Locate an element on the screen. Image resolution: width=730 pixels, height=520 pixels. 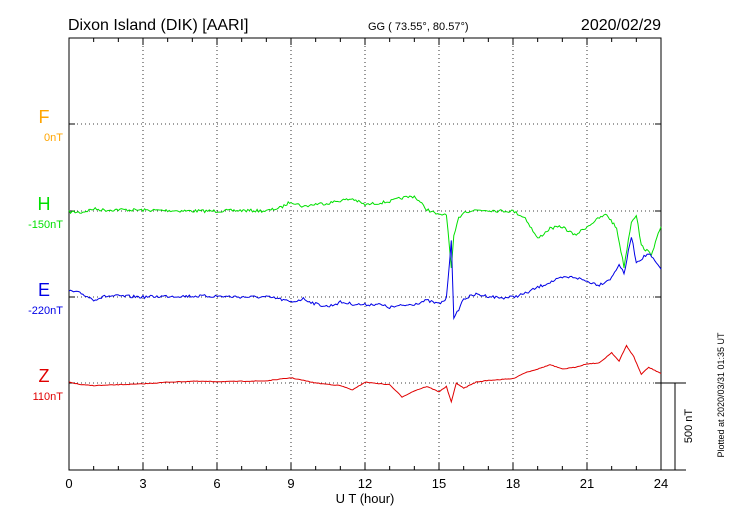
component-baseline-h: -150nT is located at coordinates (45, 225).